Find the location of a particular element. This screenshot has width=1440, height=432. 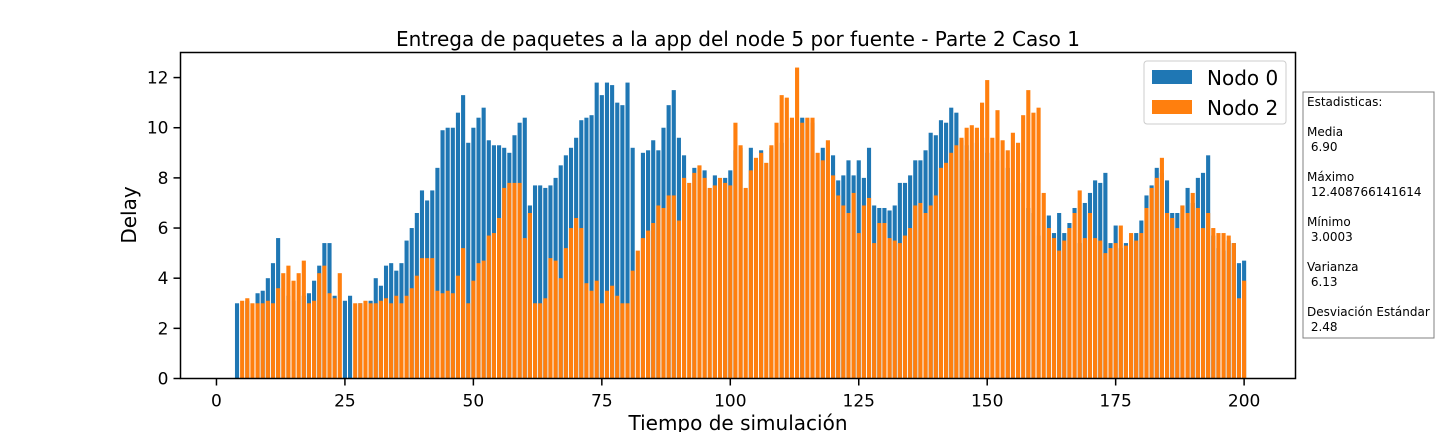

x-axis-label: Tiempo de simulación is located at coordinates (737, 421).